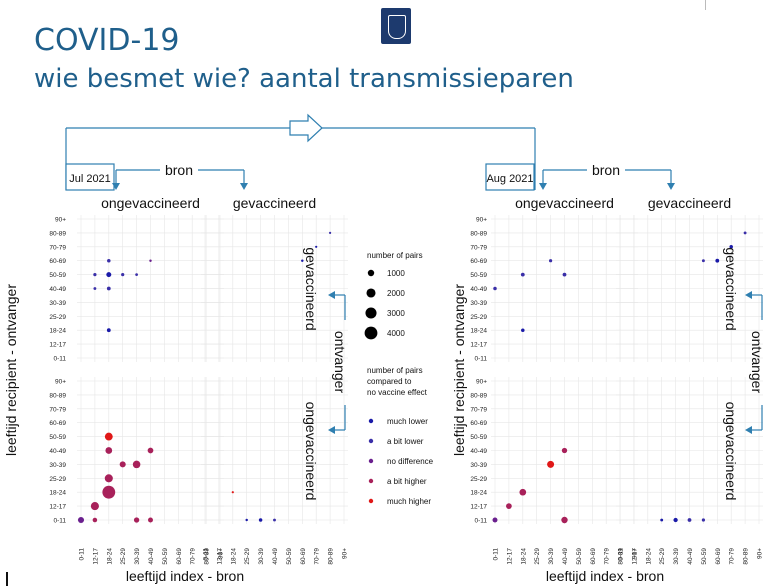 Image resolution: width=773 pixels, height=588 pixels. What do you see at coordinates (274, 203) in the screenshot?
I see `column-header: gevaccineerd` at bounding box center [274, 203].